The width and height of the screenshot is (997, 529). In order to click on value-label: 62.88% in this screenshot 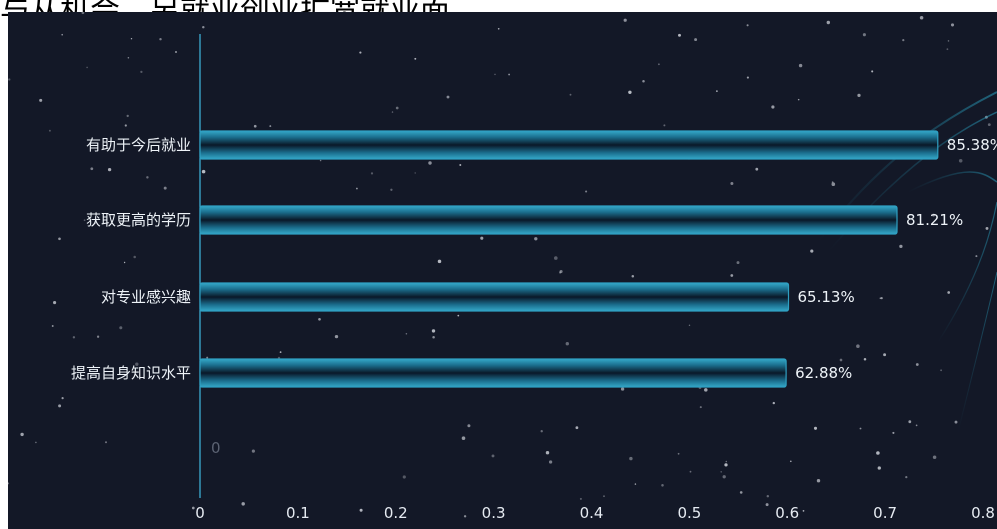, I will do `click(823, 373)`.